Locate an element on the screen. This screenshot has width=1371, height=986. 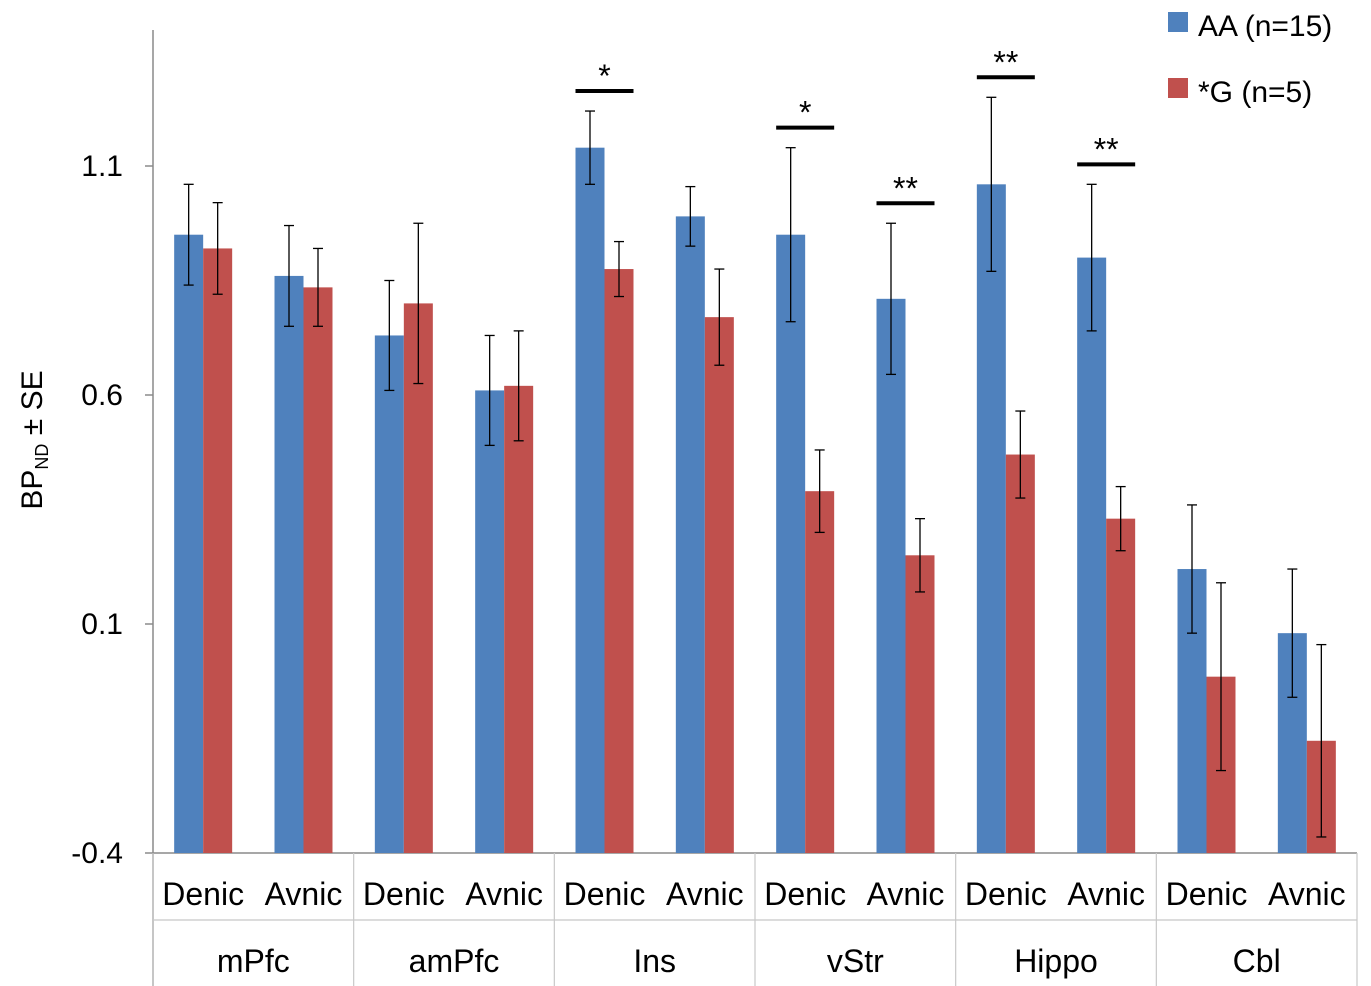
y-tick-label: 1.1 is located at coordinates (102, 166).